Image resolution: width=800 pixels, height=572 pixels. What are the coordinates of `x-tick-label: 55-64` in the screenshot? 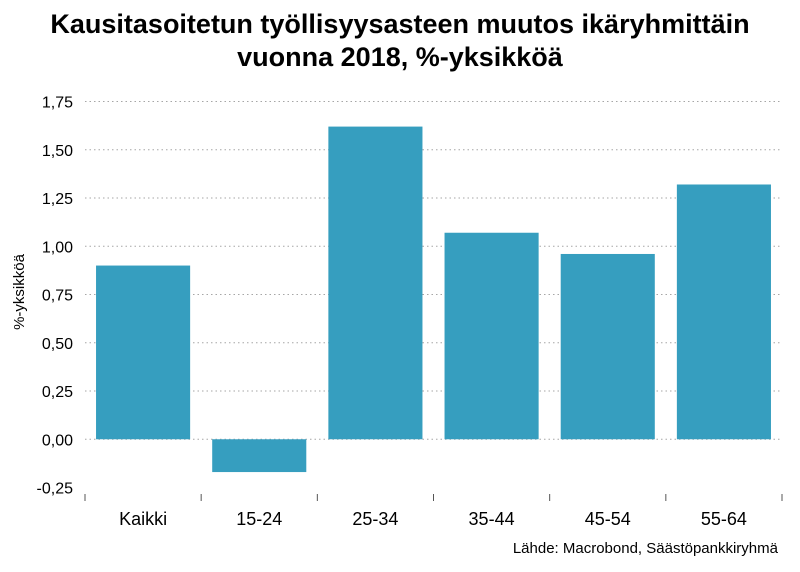 It's located at (724, 519).